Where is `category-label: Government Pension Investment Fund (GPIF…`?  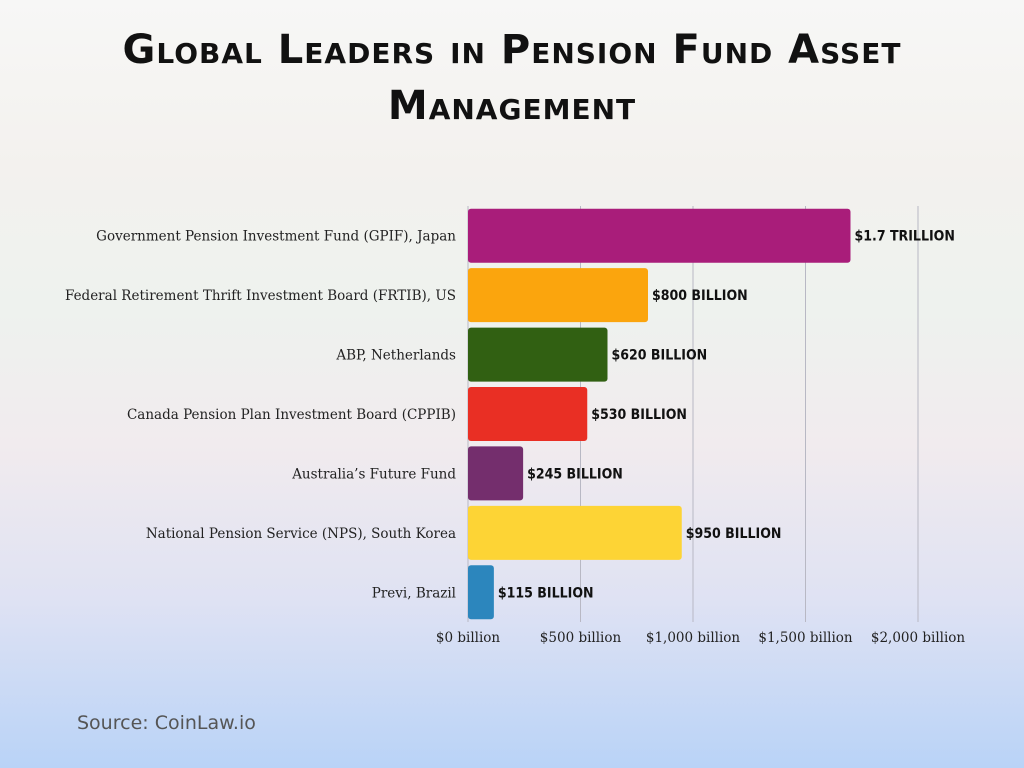 category-label: Government Pension Investment Fund (GPIF… is located at coordinates (276, 237).